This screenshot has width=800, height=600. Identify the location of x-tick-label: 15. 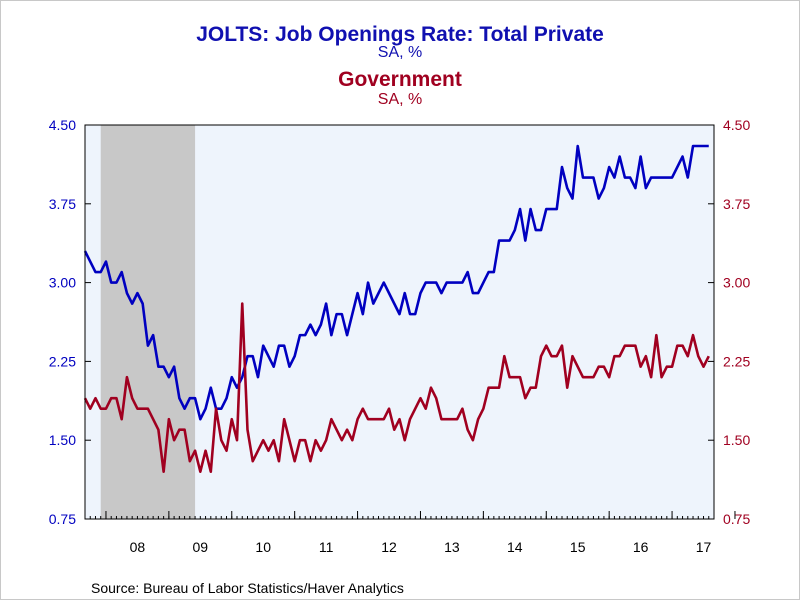
(578, 547).